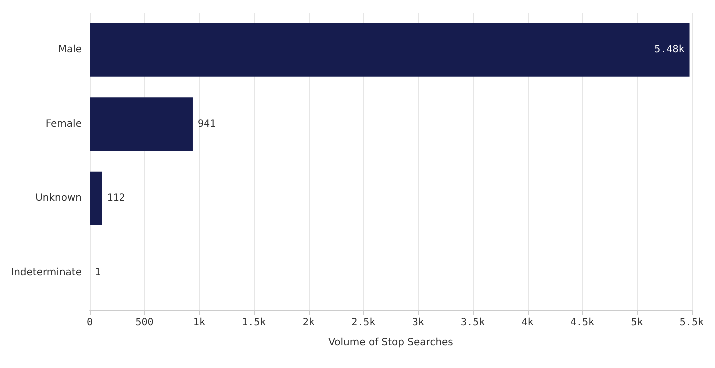 The width and height of the screenshot is (715, 368). I want to click on data-label: 1, so click(98, 272).